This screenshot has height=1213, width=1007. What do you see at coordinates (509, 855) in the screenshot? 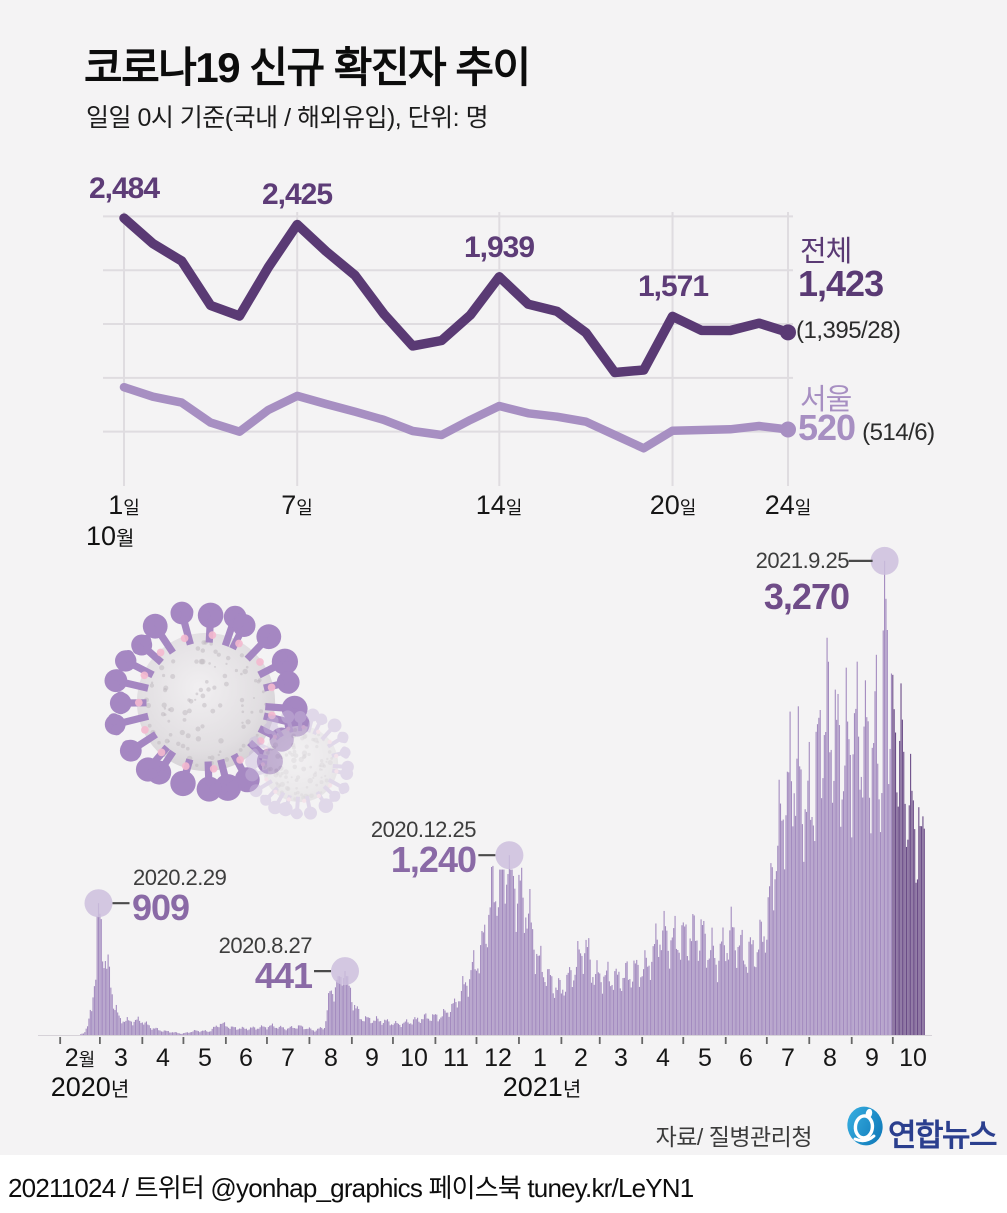
I see `annotation-circle` at bounding box center [509, 855].